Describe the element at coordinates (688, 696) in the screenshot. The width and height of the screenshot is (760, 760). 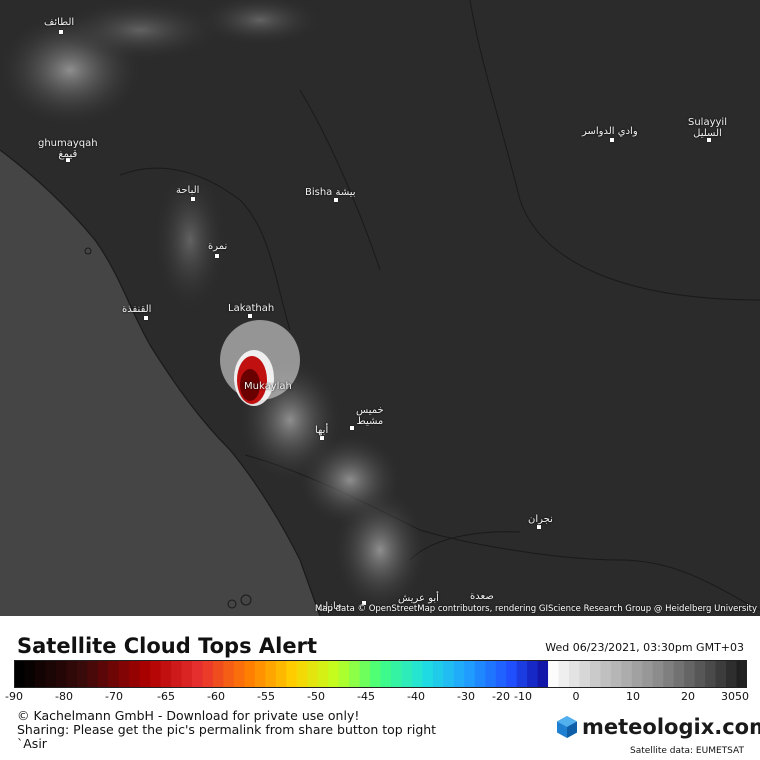
I see `scale-tick-label: 20` at that location.